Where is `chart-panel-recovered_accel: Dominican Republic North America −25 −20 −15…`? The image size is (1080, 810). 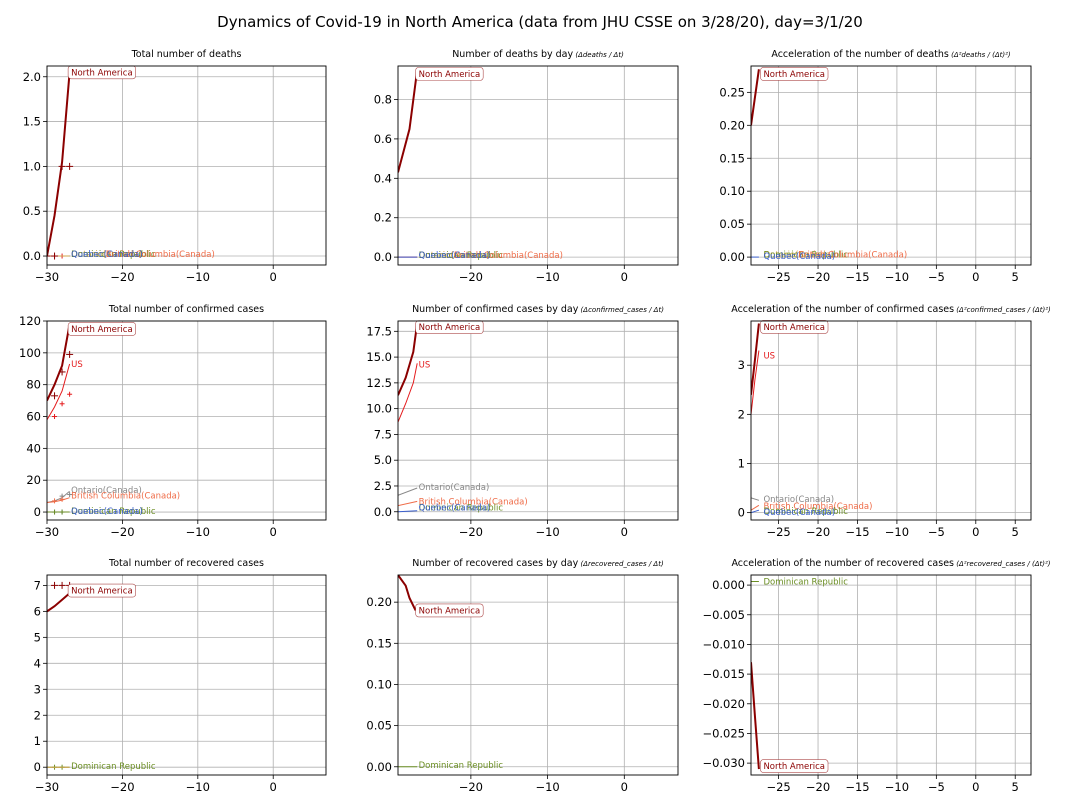 chart-panel-recovered_accel: Dominican Republic North America −25 −20 −15… is located at coordinates (876, 676).